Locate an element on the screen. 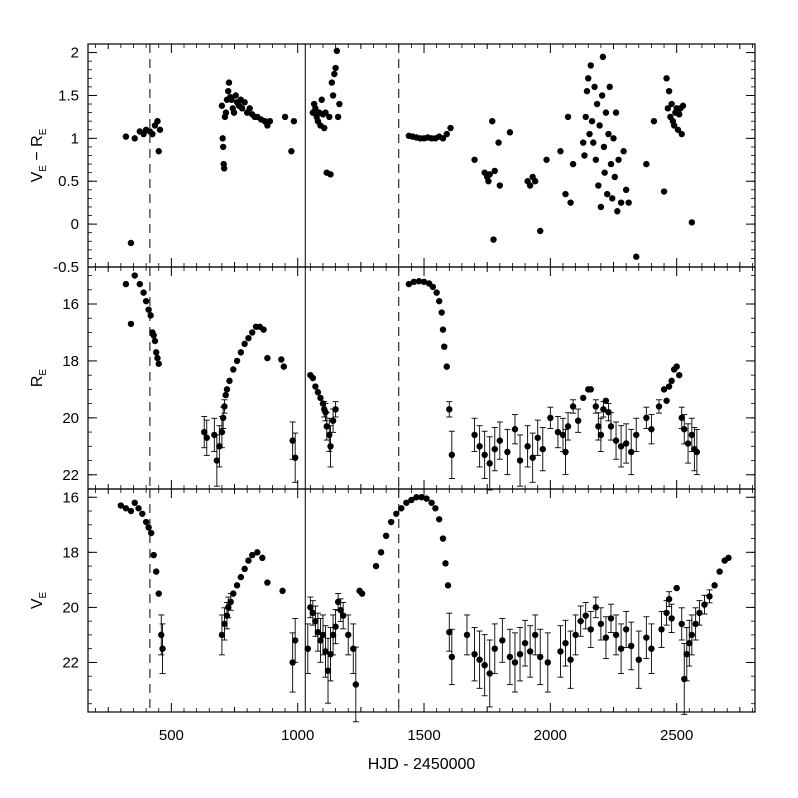 This screenshot has width=798, height=798. y-tick-label: 0.5 is located at coordinates (68, 181).